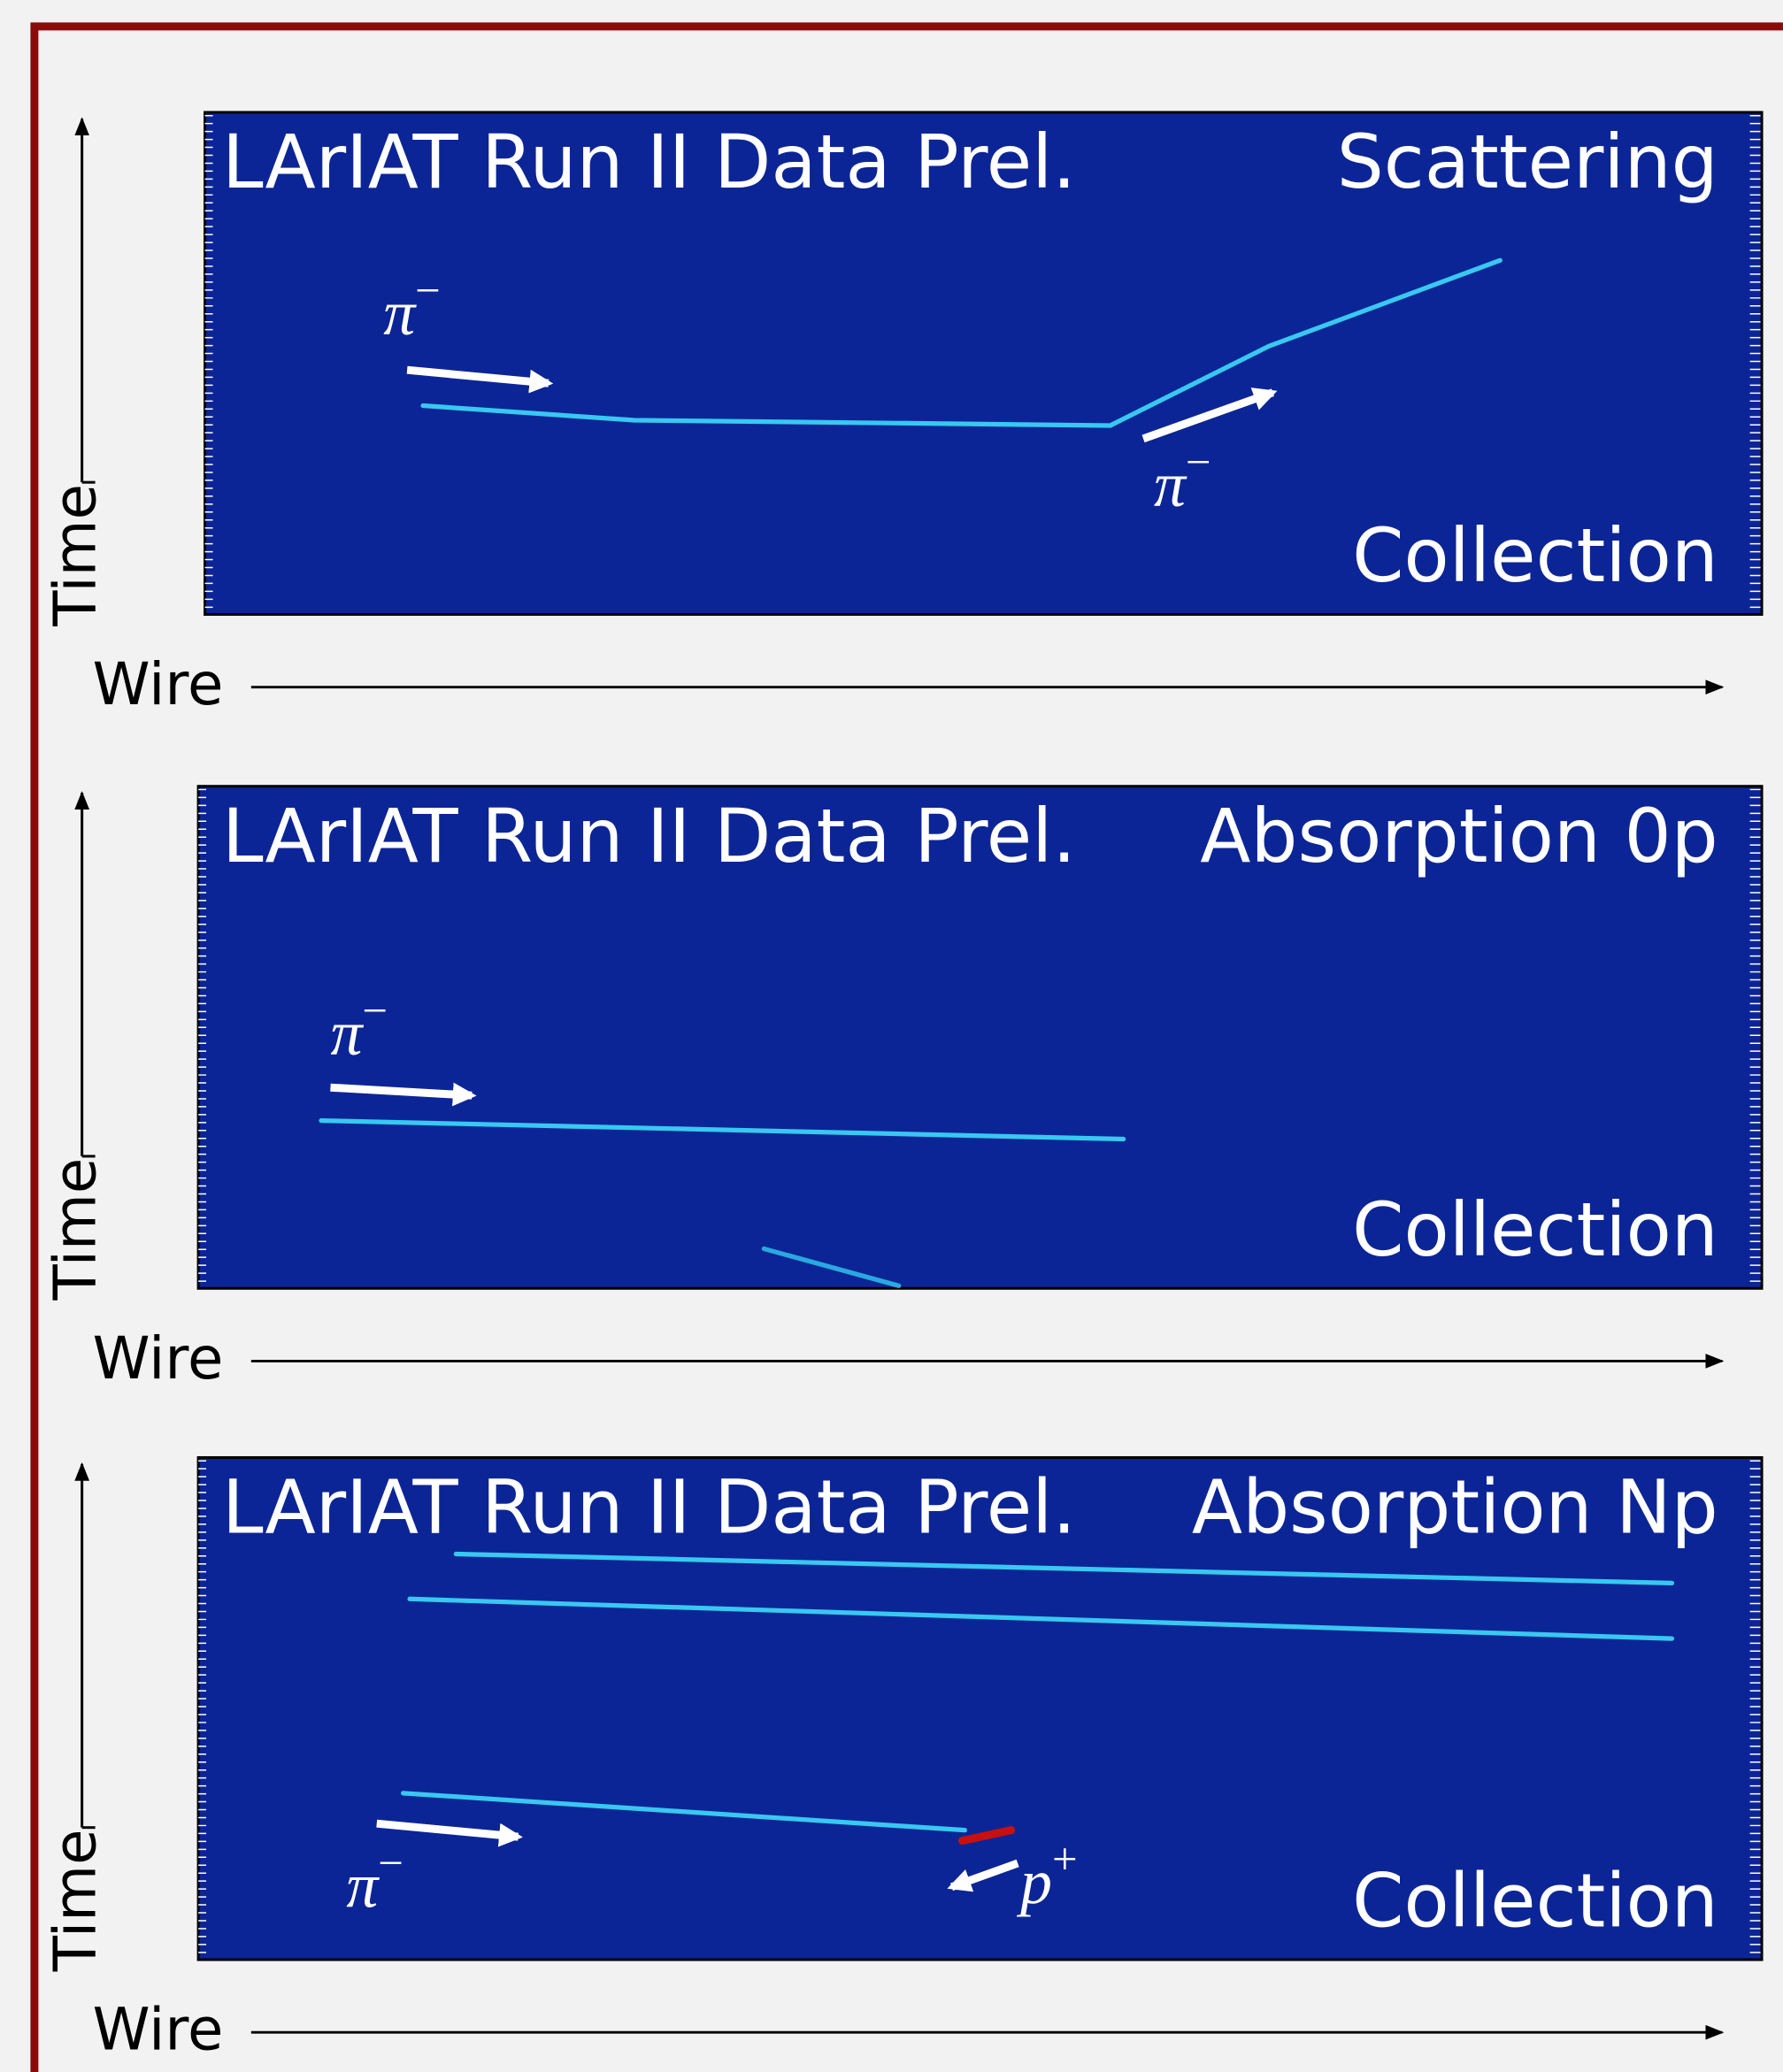 Image resolution: width=1783 pixels, height=2072 pixels. I want to click on event-type: Scattering, so click(1527, 162).